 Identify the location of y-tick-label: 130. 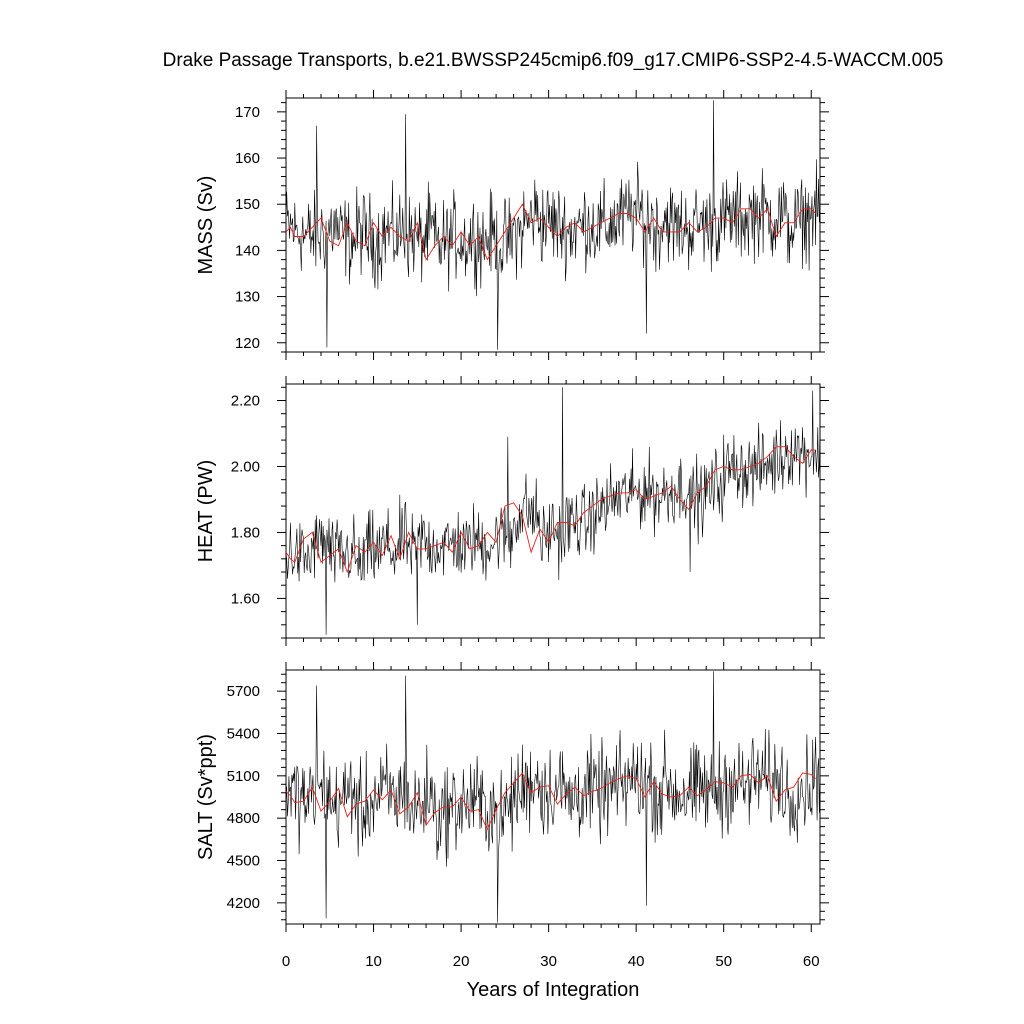
(247, 297).